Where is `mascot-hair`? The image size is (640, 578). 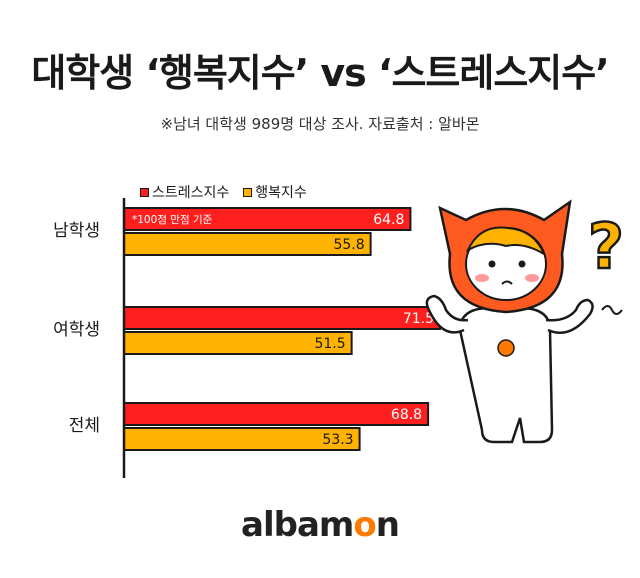 mascot-hair is located at coordinates (506, 241).